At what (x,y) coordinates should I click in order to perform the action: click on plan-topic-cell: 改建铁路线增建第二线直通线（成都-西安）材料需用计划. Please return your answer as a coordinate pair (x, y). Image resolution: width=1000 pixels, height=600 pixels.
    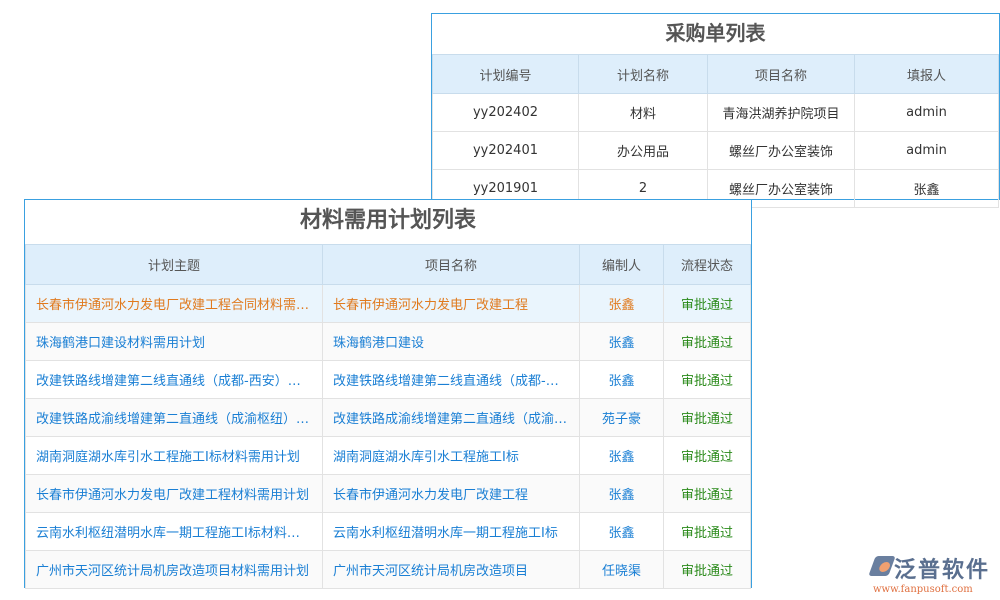
    Looking at the image, I should click on (174, 379).